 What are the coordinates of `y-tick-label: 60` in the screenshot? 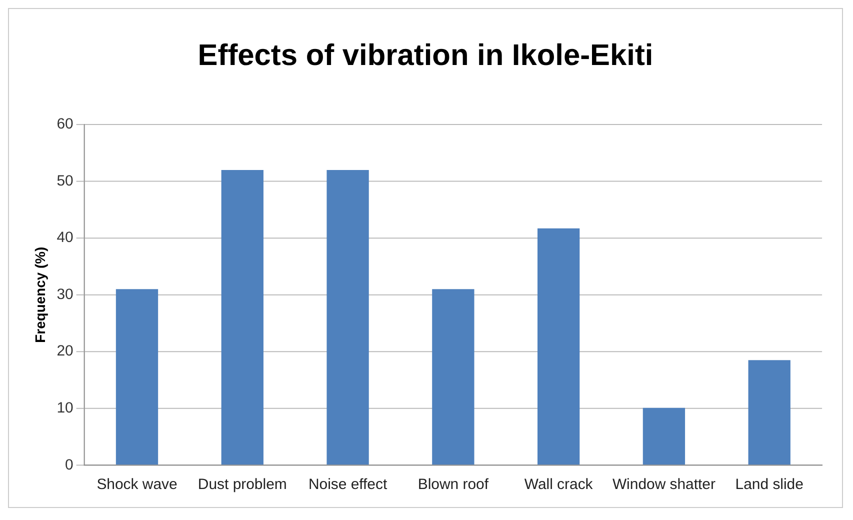 It's located at (65, 124).